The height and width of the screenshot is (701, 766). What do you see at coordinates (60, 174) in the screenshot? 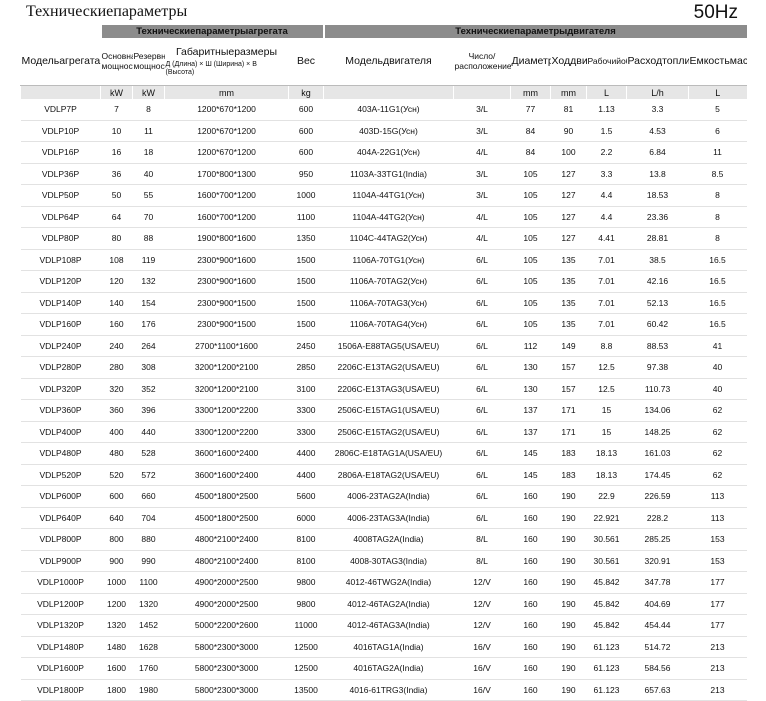
I see `data-cell: VDLP36P` at bounding box center [60, 174].